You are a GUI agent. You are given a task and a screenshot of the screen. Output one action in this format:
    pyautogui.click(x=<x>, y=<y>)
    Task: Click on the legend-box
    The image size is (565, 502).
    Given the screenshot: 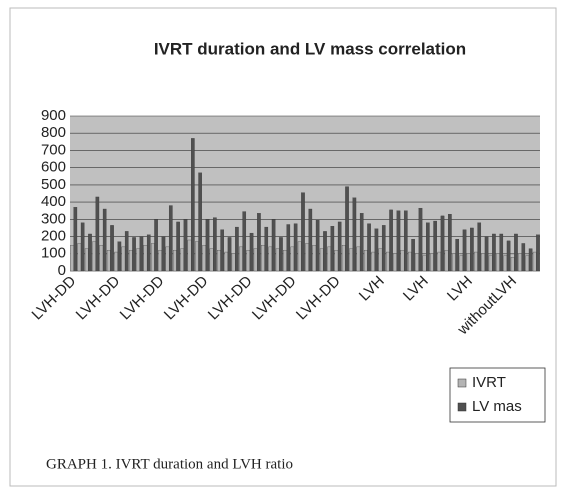 What is the action you would take?
    pyautogui.click(x=497, y=395)
    